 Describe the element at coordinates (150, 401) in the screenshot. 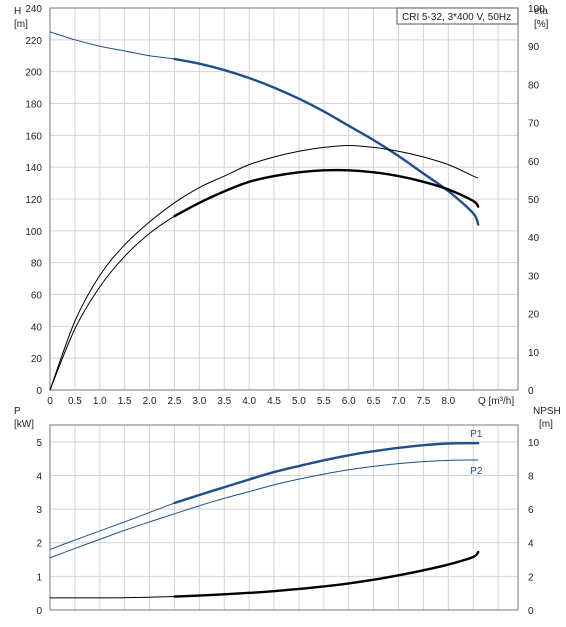

I see `x-tick-label: 2.0` at that location.